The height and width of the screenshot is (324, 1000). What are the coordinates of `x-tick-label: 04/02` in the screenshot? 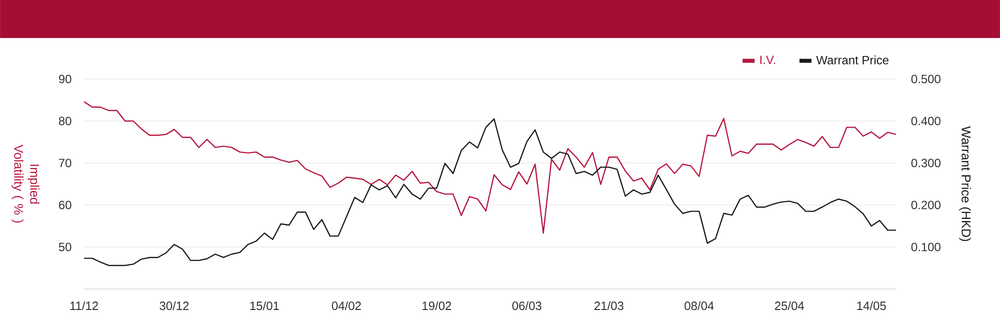 It's located at (346, 305).